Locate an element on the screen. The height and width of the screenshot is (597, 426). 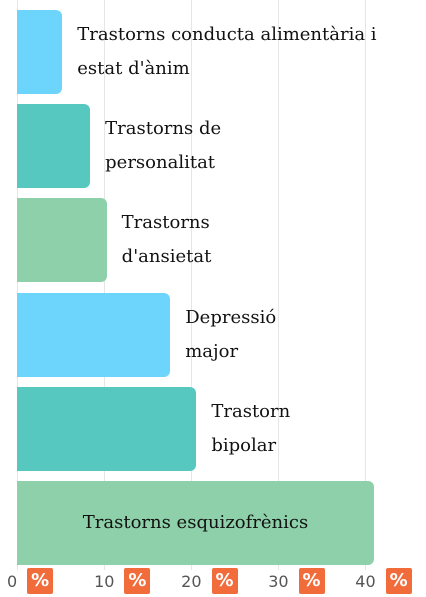
x-tick-label: 10 is located at coordinates (104, 581).